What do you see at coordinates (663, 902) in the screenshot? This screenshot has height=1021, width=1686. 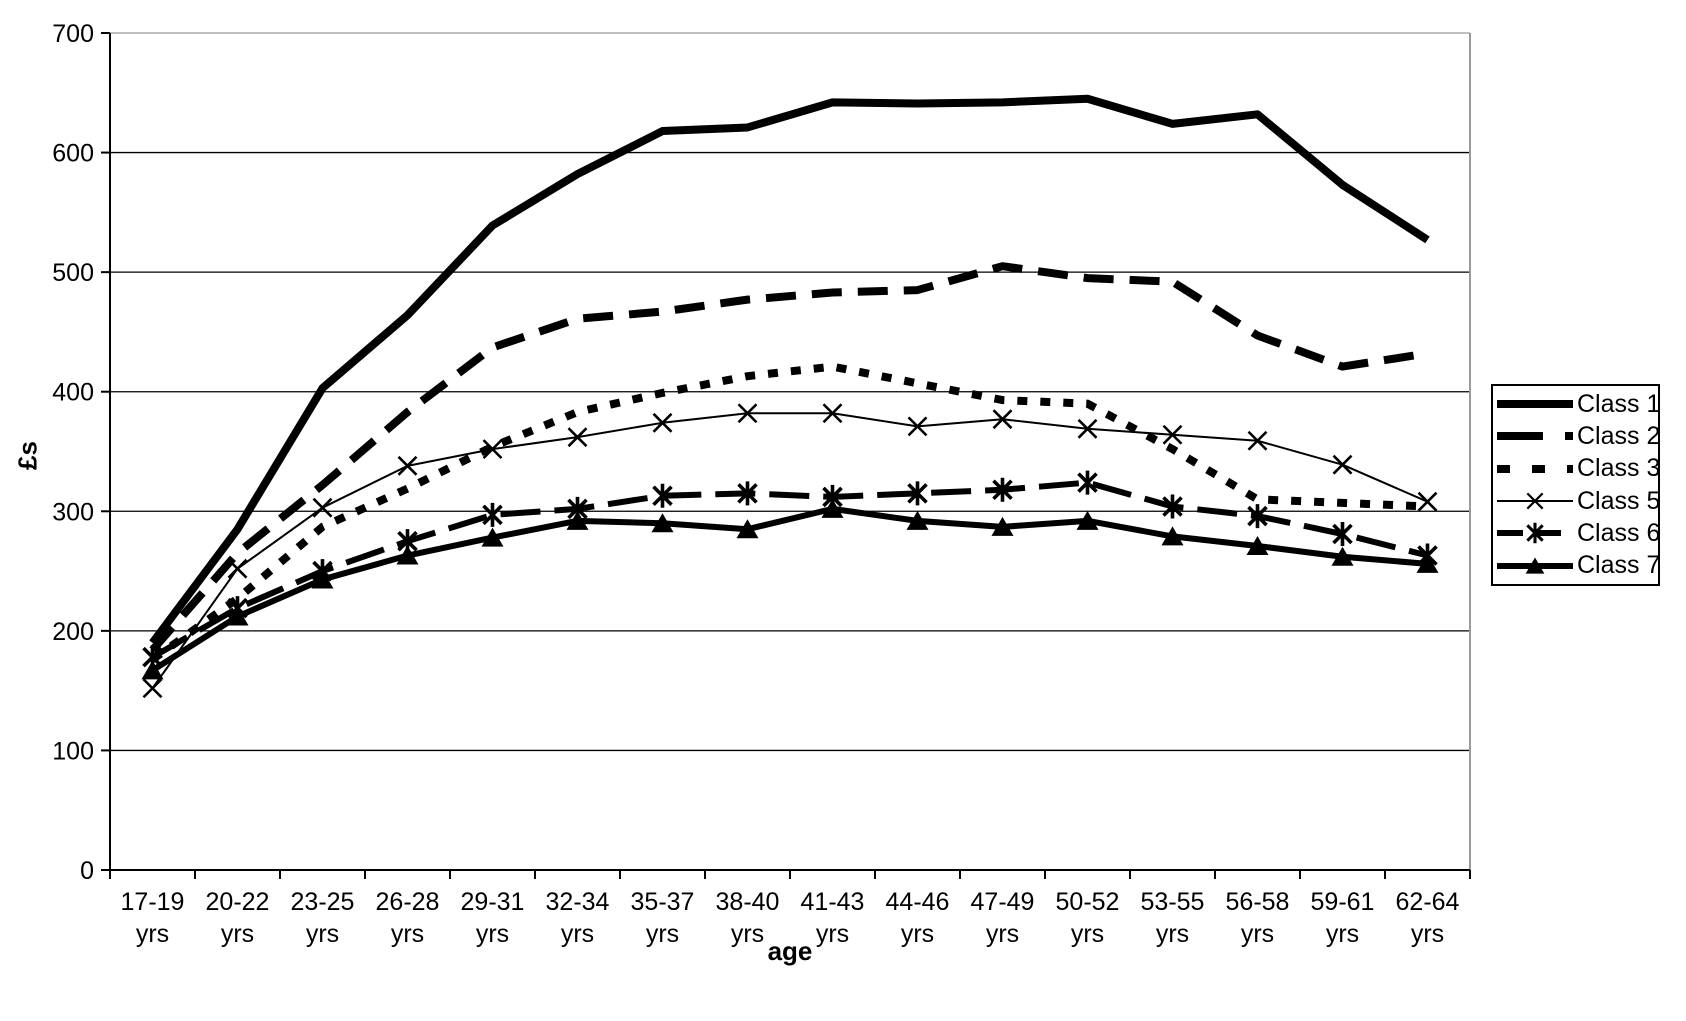 I see `x-category-range: 35-37` at bounding box center [663, 902].